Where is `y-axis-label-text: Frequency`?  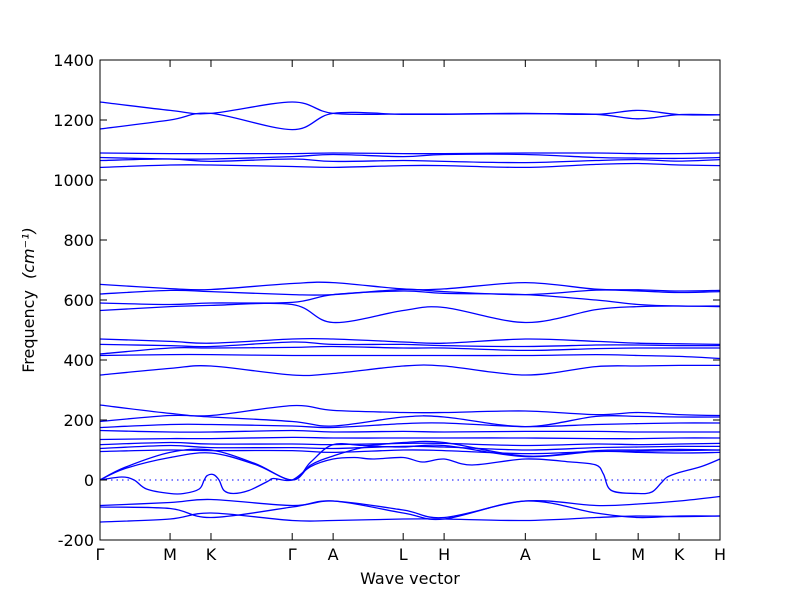 y-axis-label-text: Frequency is located at coordinates (28, 331).